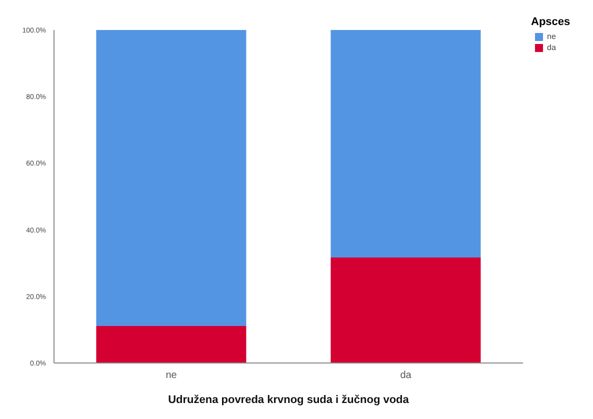 The height and width of the screenshot is (419, 593). I want to click on legend-title: Apsces, so click(551, 22).